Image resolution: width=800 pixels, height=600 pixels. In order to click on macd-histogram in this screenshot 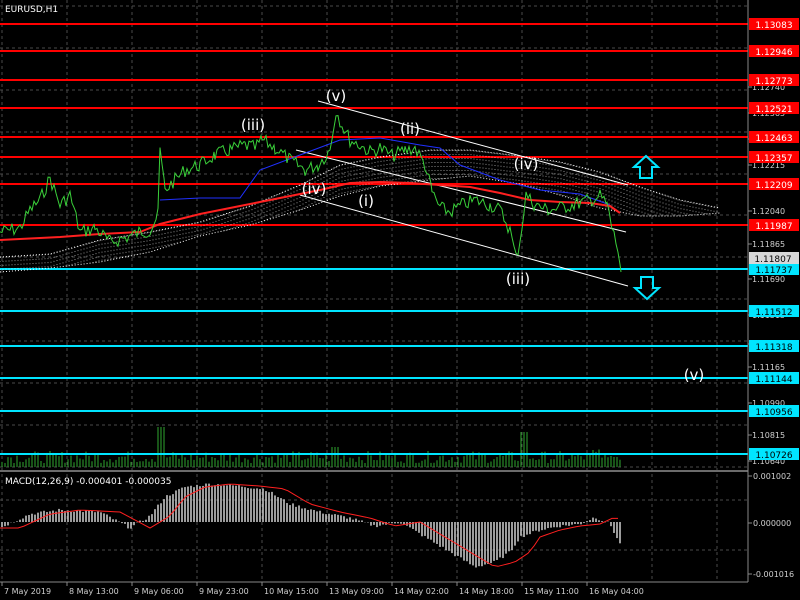, I will do `click(311, 525)`.